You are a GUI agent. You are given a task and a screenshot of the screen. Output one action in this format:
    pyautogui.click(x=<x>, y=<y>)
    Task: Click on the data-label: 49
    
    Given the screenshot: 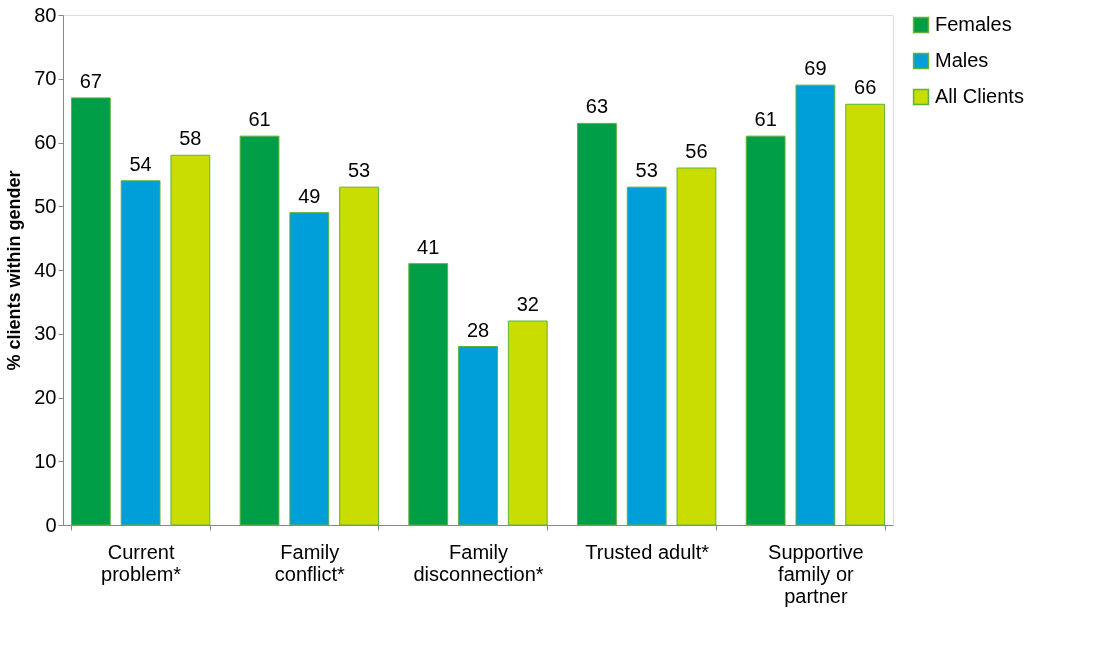 What is the action you would take?
    pyautogui.click(x=309, y=195)
    